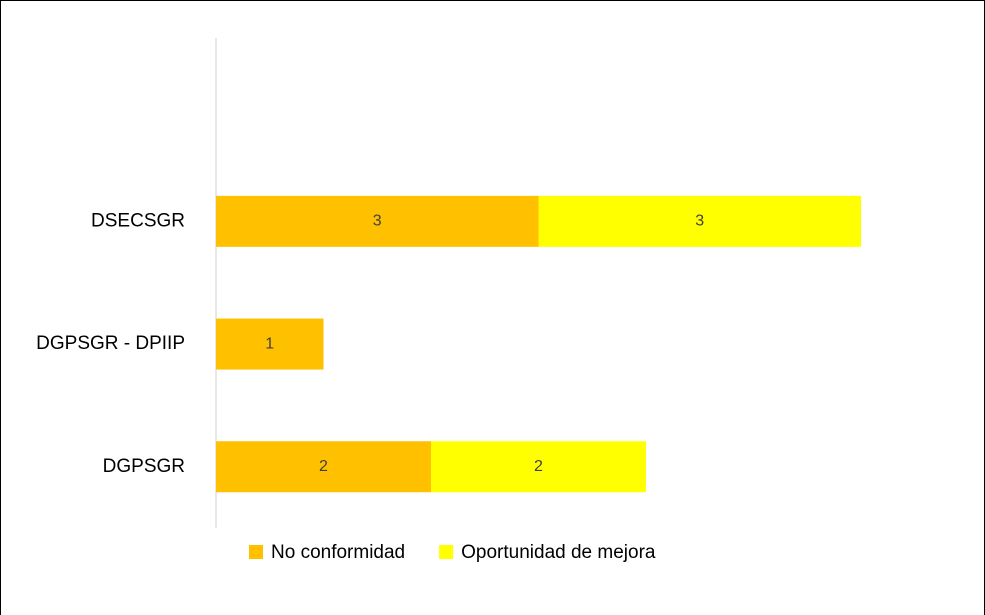  I want to click on y-tick-label: DSECSGR, so click(138, 220).